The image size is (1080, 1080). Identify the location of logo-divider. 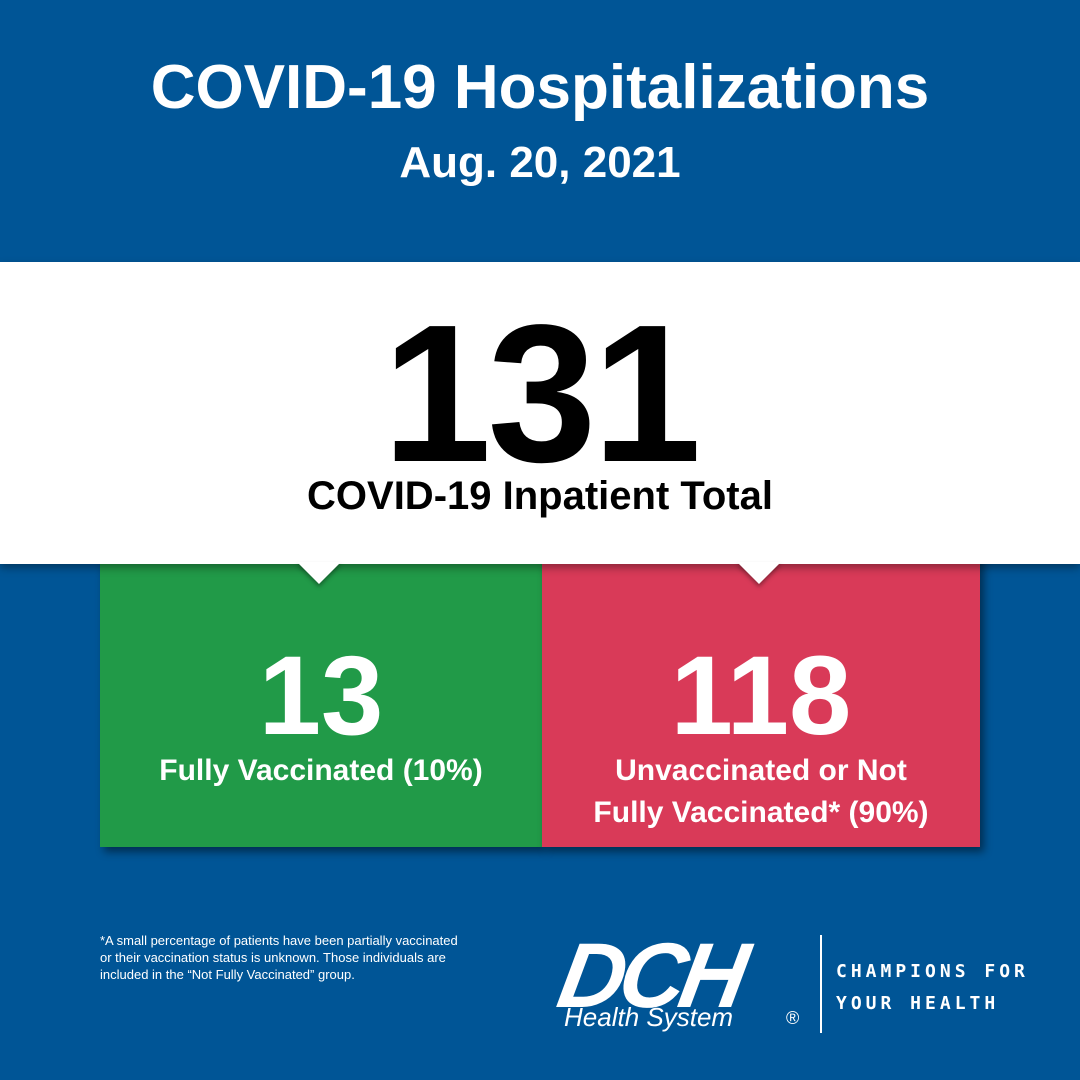
(821, 984).